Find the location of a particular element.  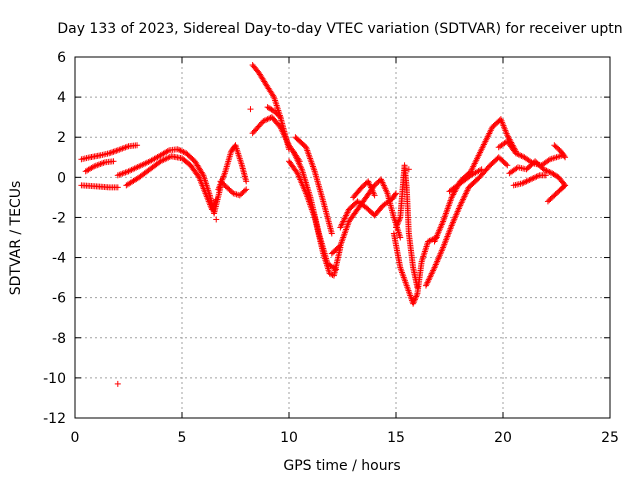

x-tick-label: 0 is located at coordinates (75, 438).